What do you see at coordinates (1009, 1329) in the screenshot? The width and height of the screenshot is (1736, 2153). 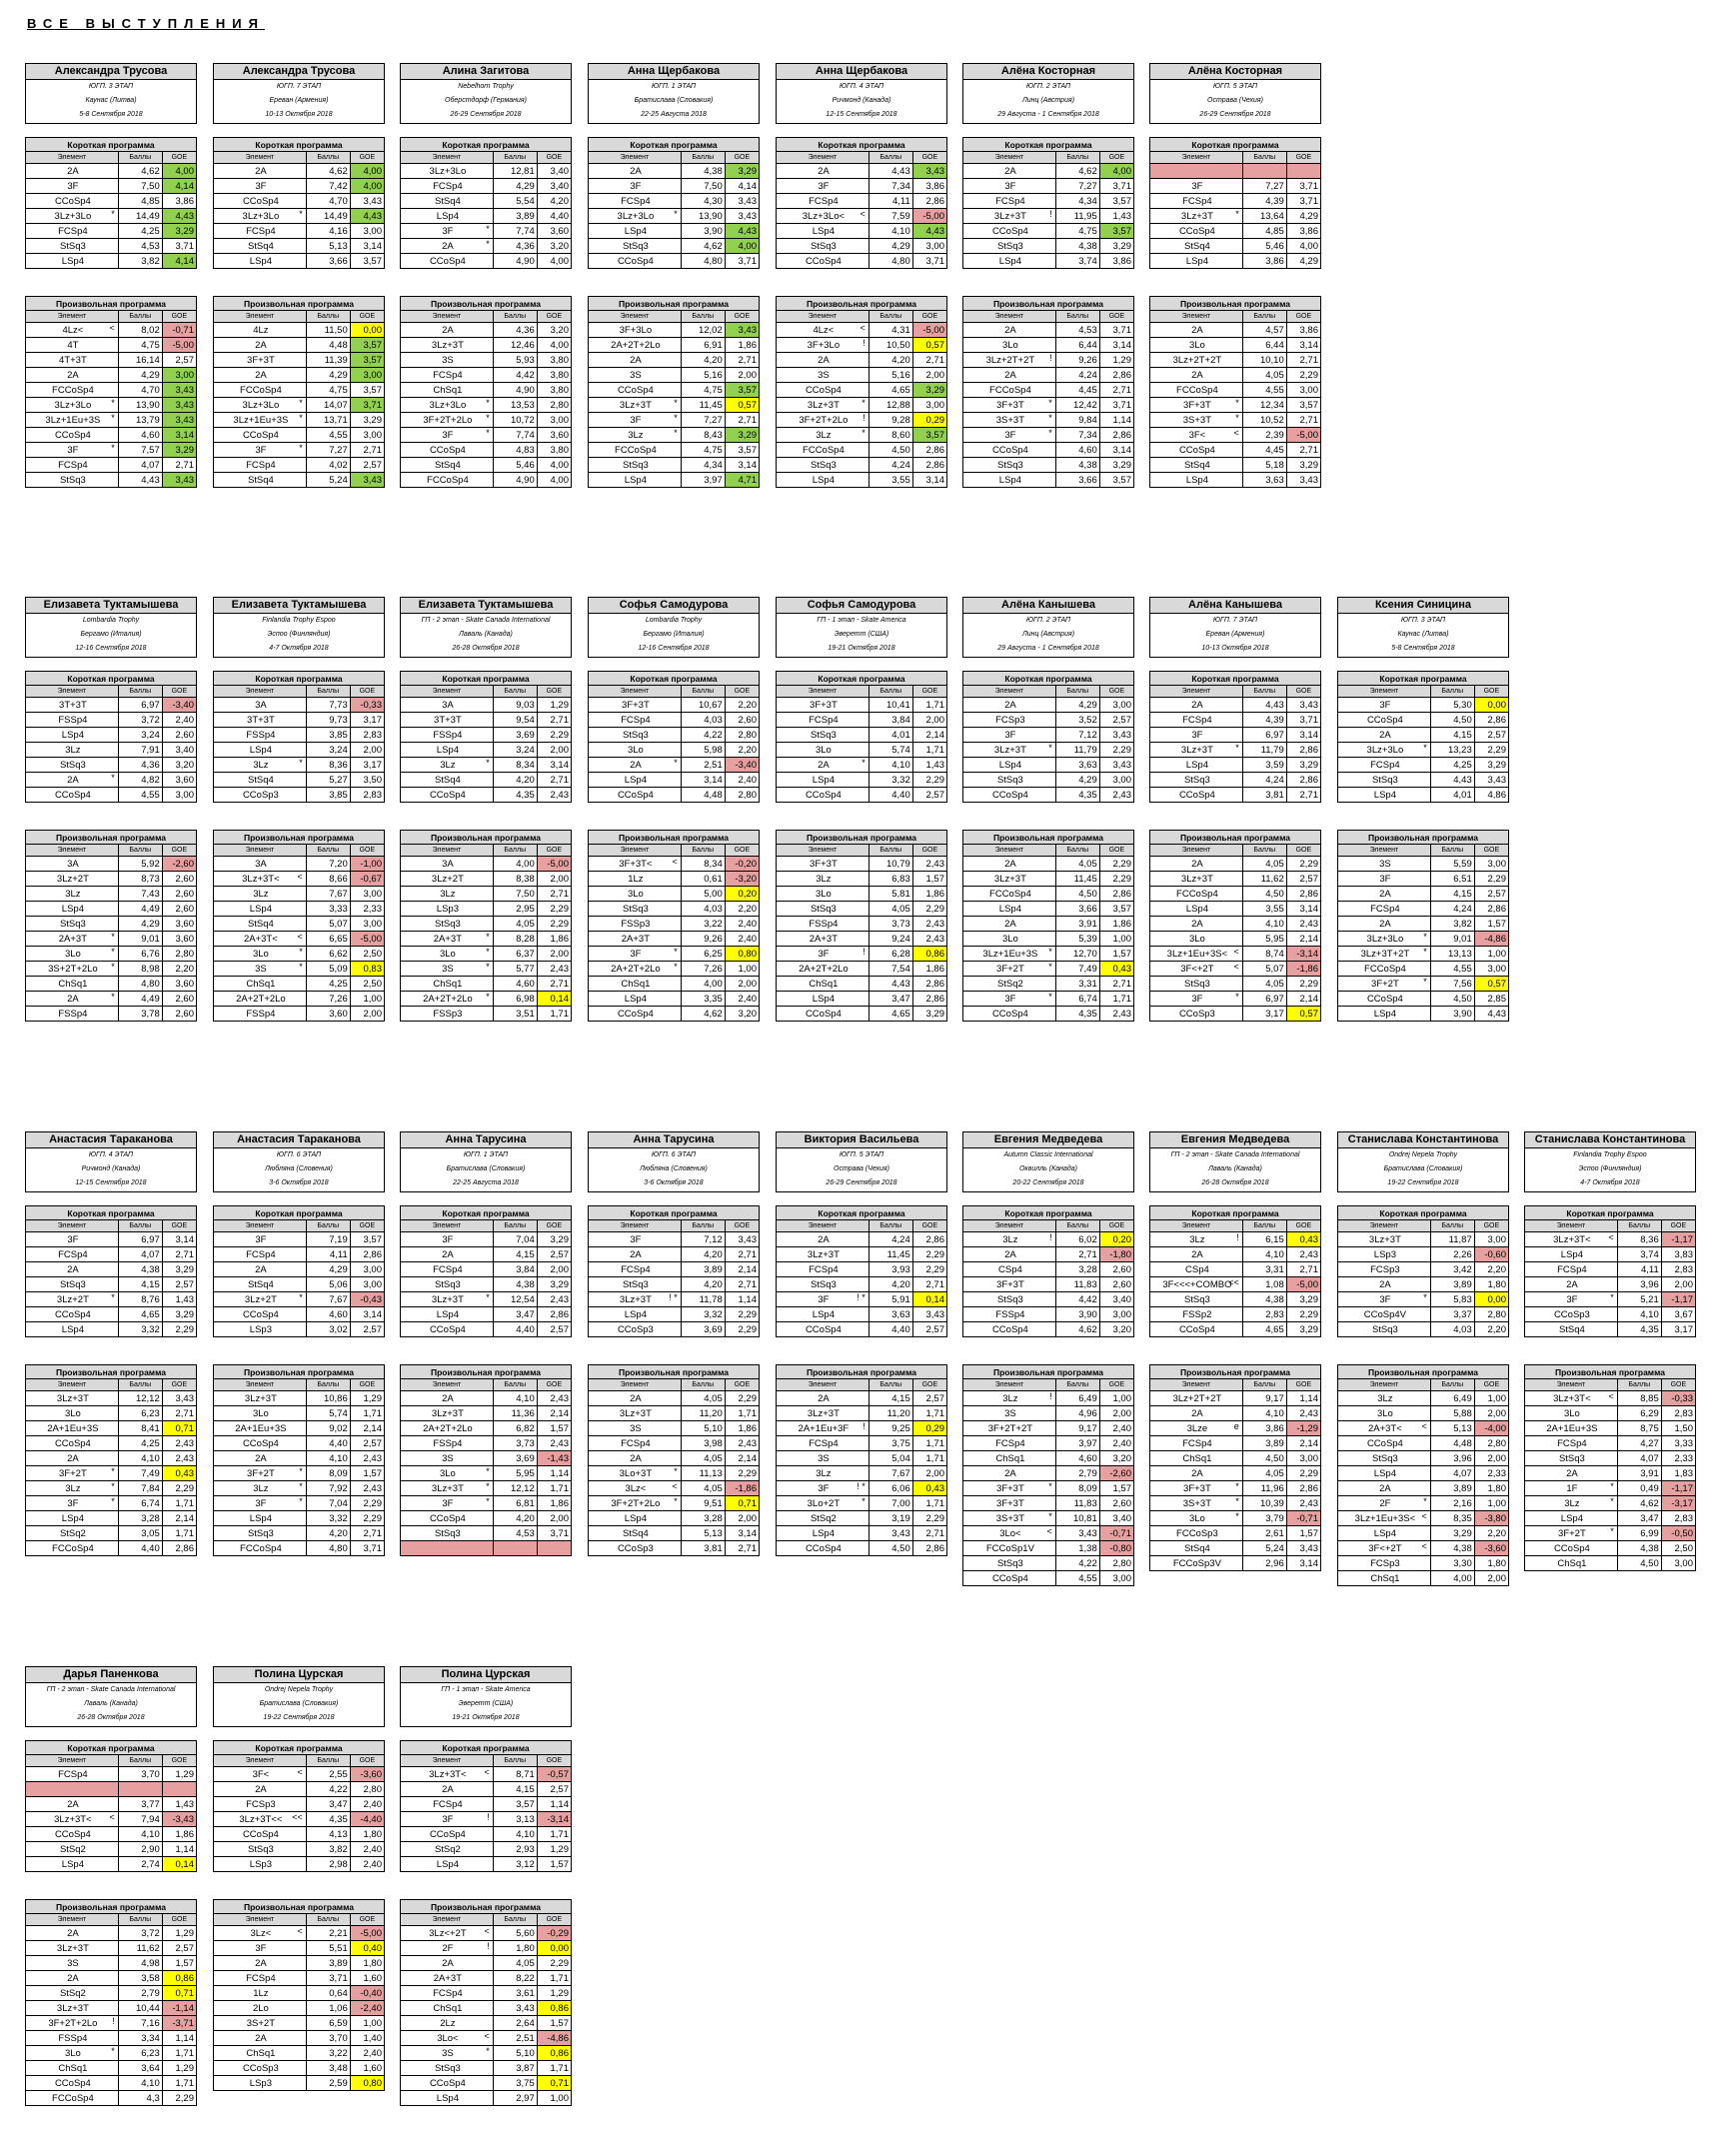 I see `element-name: CCoSp4` at bounding box center [1009, 1329].